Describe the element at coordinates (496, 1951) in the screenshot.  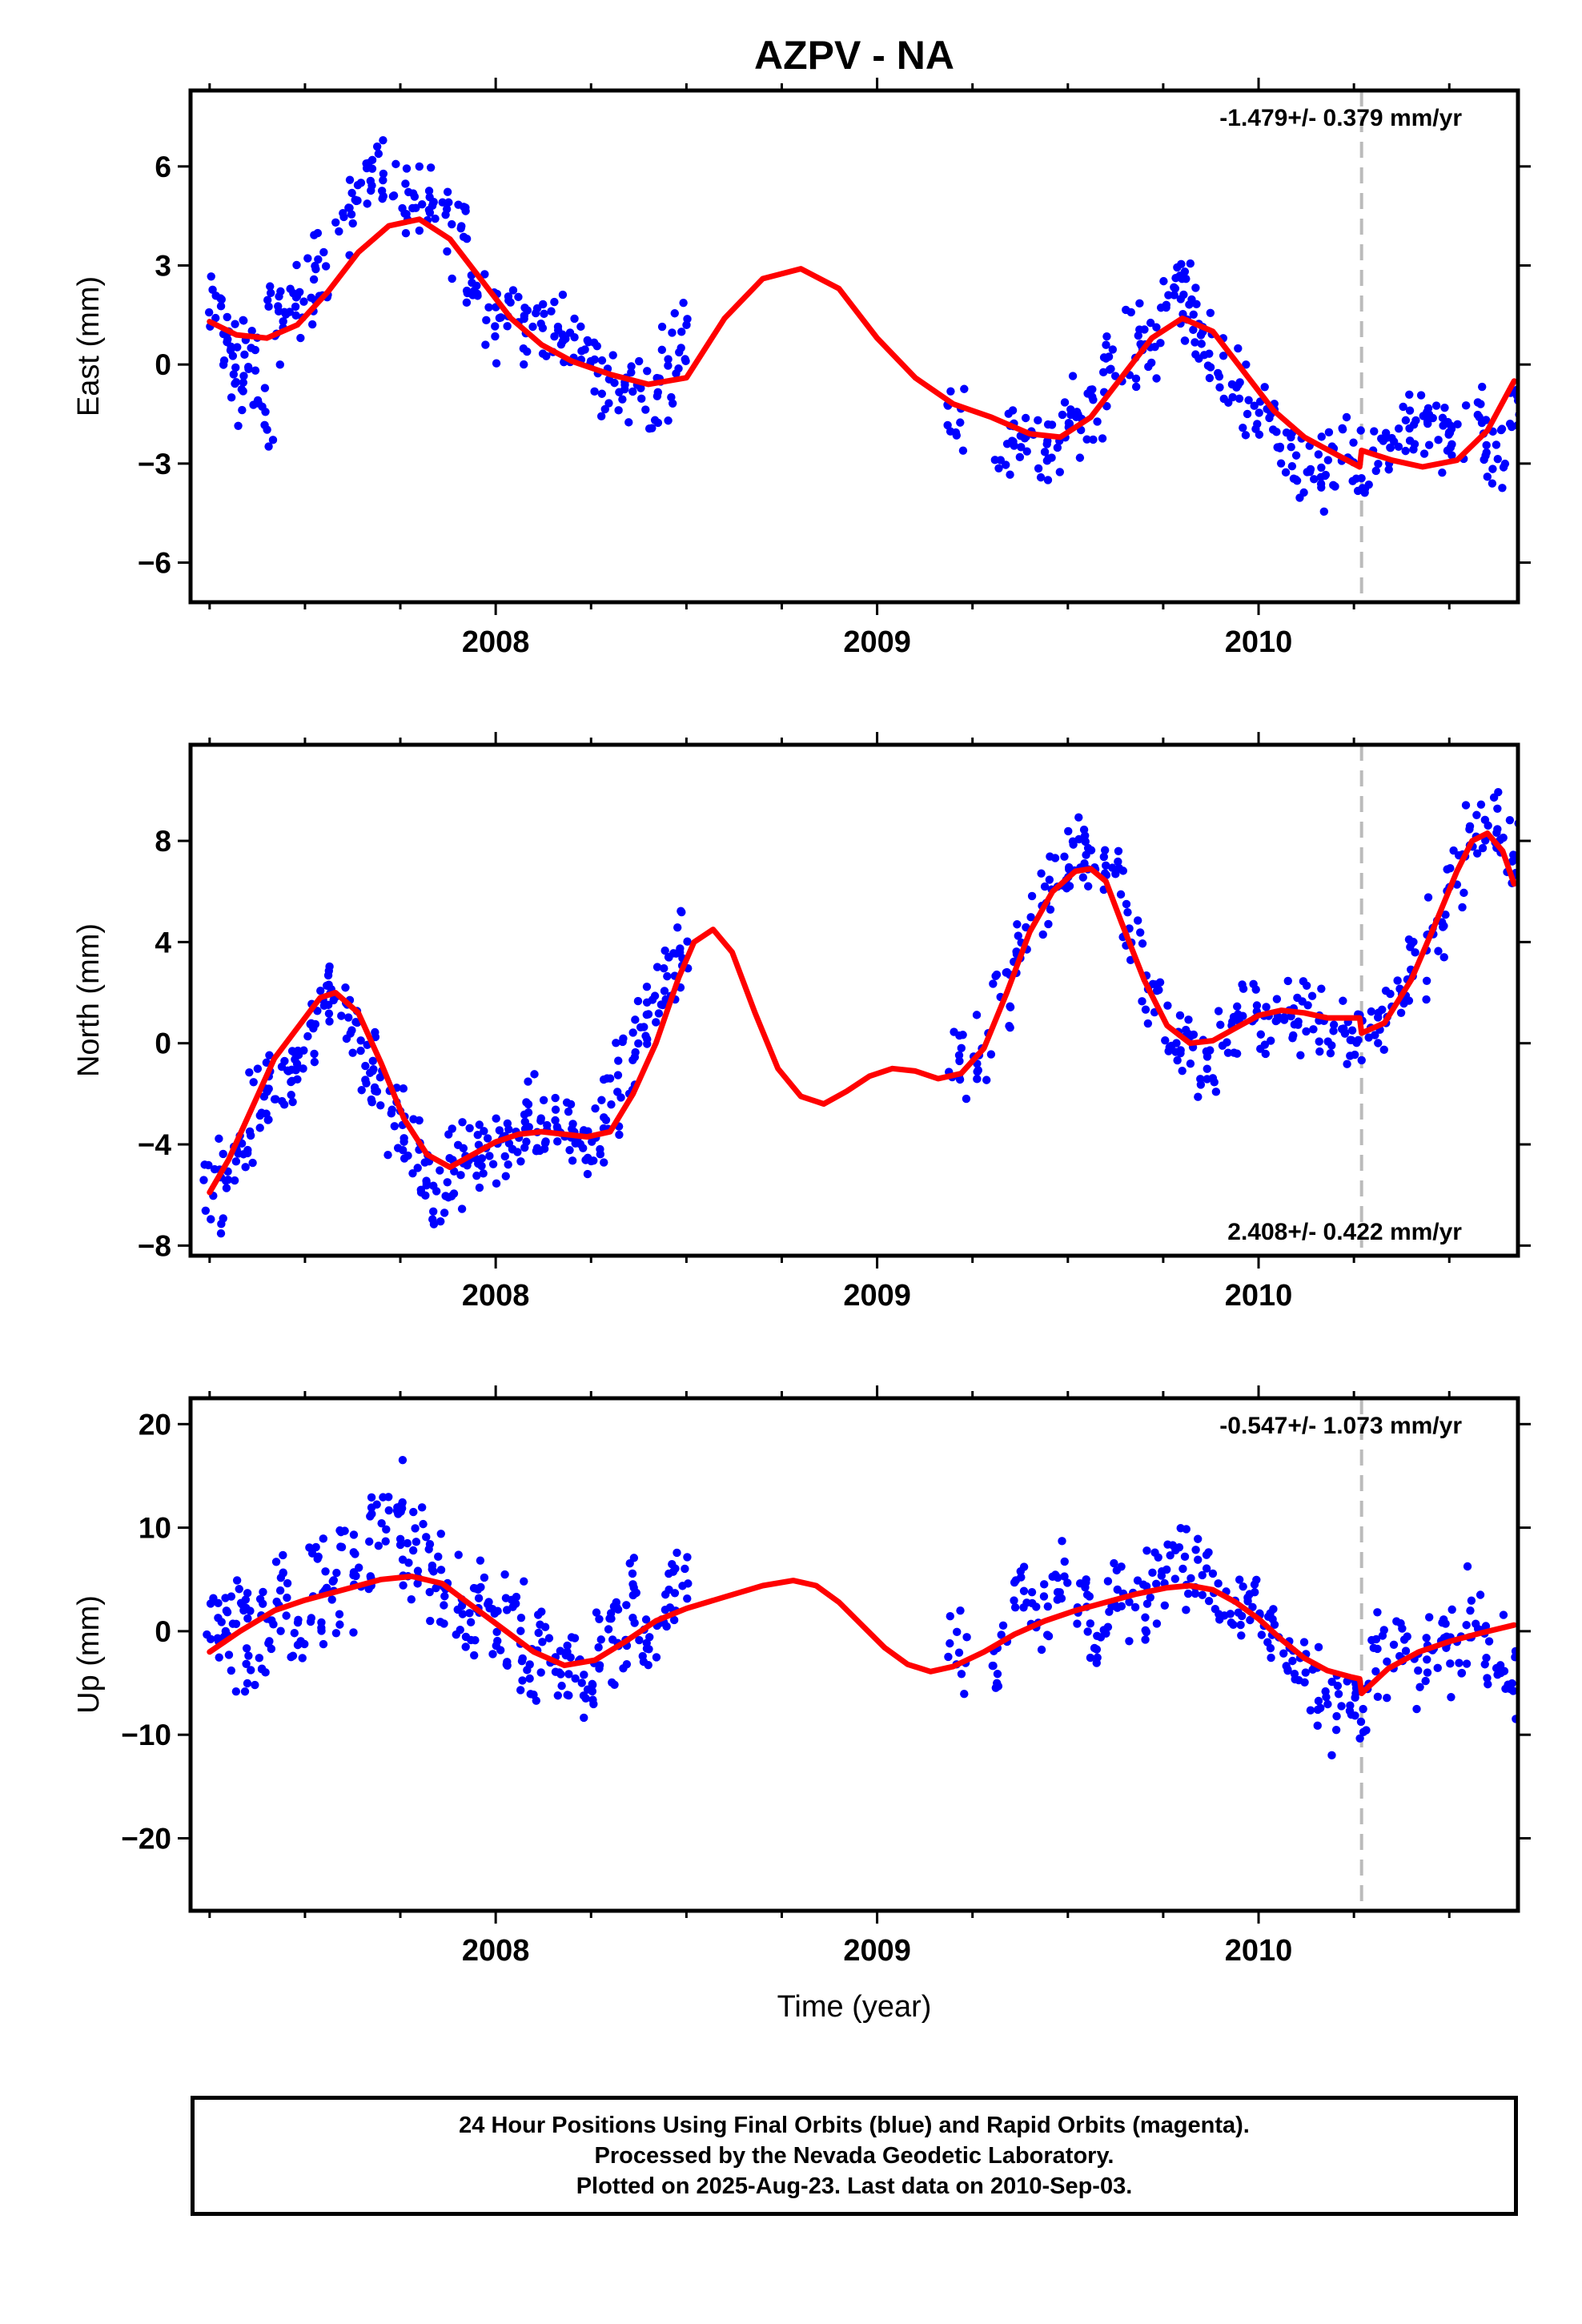
I see `x-tick-label: 2008` at that location.